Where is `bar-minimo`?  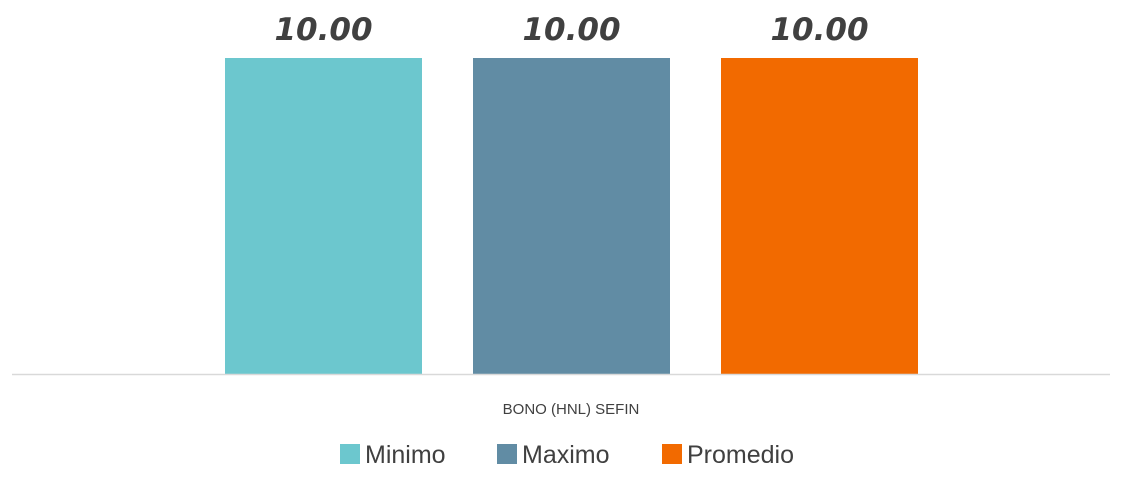 bar-minimo is located at coordinates (323, 216).